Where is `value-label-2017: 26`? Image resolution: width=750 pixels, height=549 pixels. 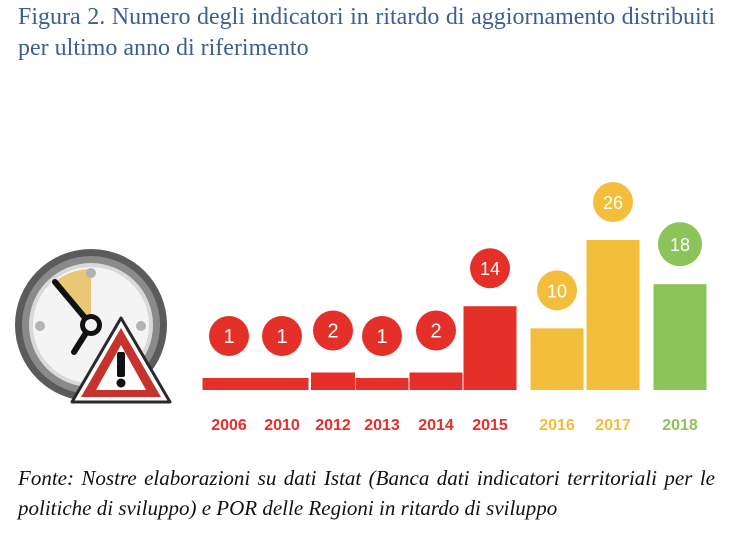
value-label-2017: 26 is located at coordinates (613, 203).